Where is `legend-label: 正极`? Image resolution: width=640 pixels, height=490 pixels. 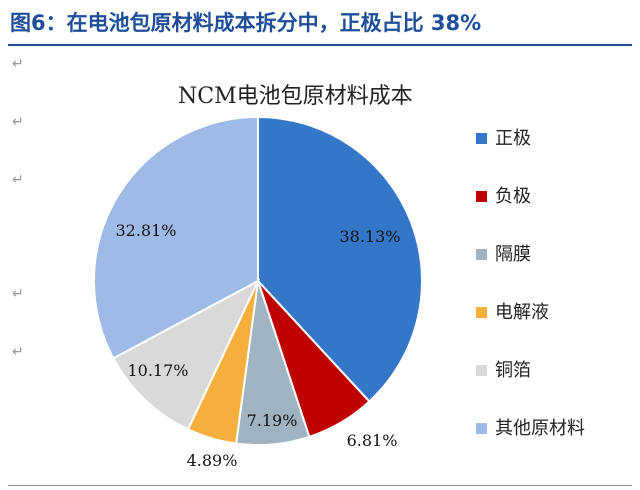 legend-label: 正极 is located at coordinates (513, 138).